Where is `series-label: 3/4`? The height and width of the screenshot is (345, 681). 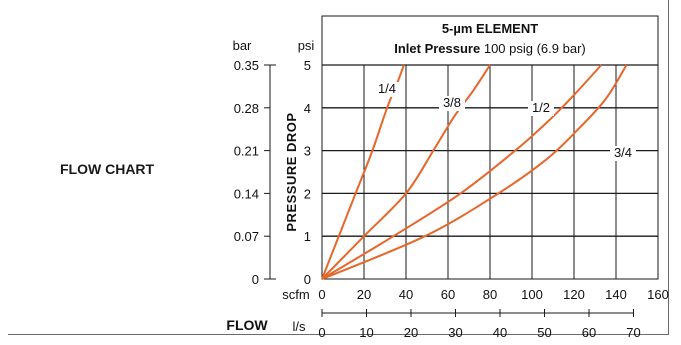
series-label: 3/4 is located at coordinates (623, 152).